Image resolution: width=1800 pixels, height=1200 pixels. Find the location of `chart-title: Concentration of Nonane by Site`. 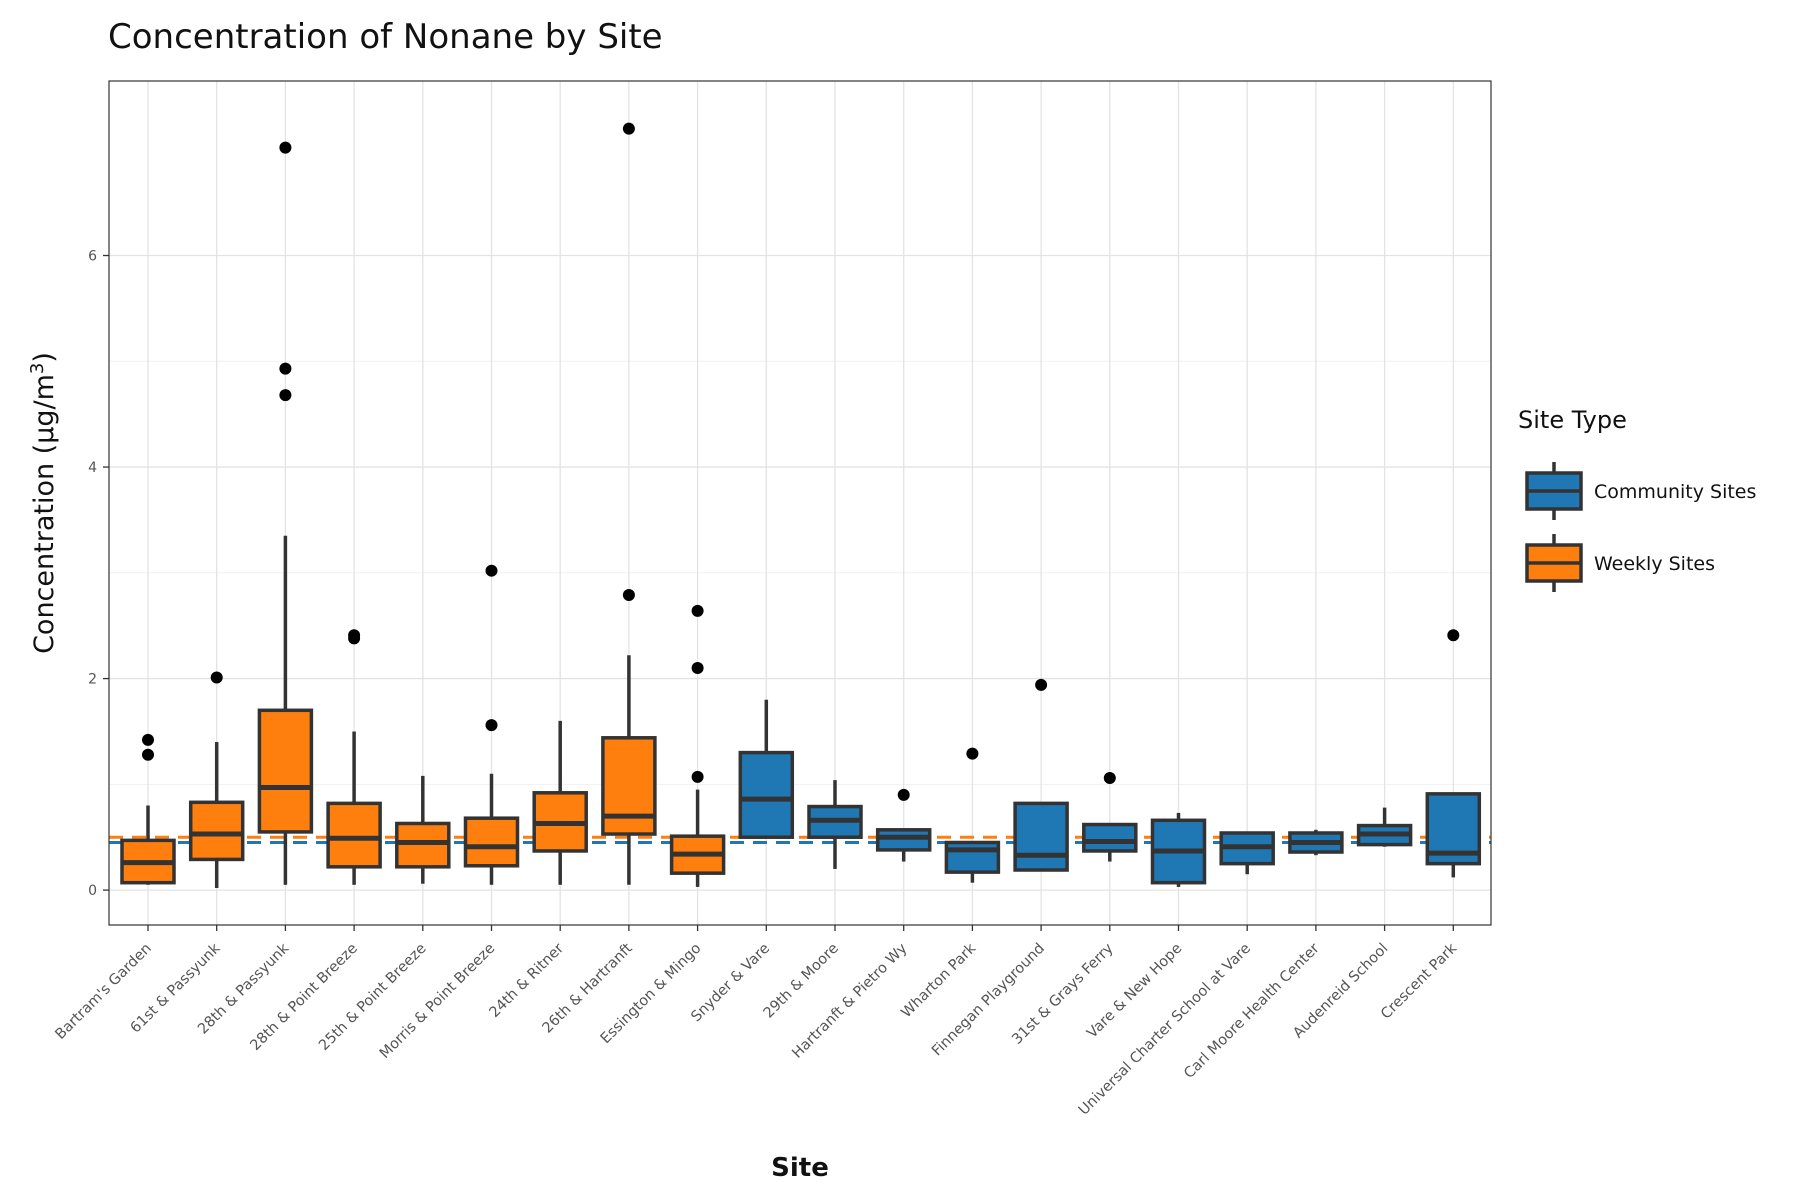

chart-title: Concentration of Nonane by Site is located at coordinates (385, 37).